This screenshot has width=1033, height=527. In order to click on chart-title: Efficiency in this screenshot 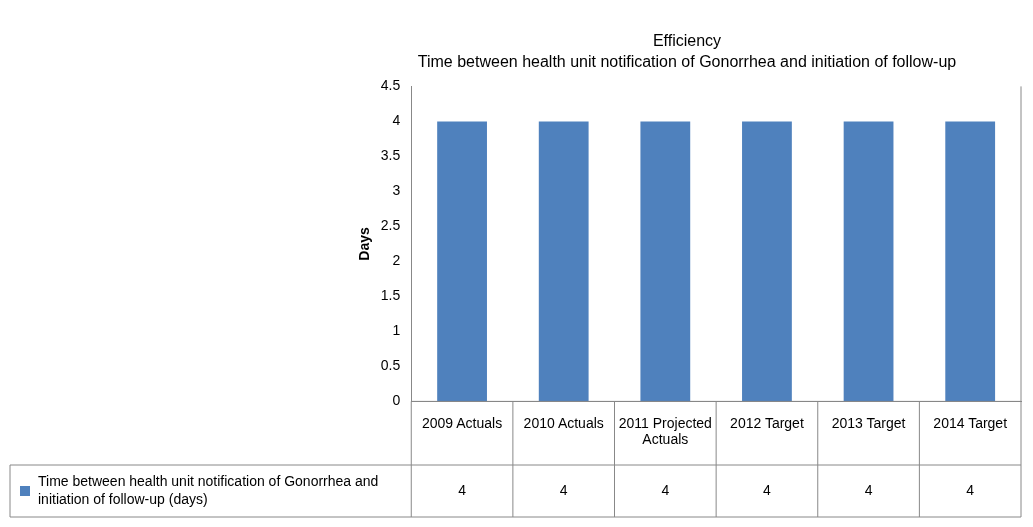, I will do `click(687, 41)`.